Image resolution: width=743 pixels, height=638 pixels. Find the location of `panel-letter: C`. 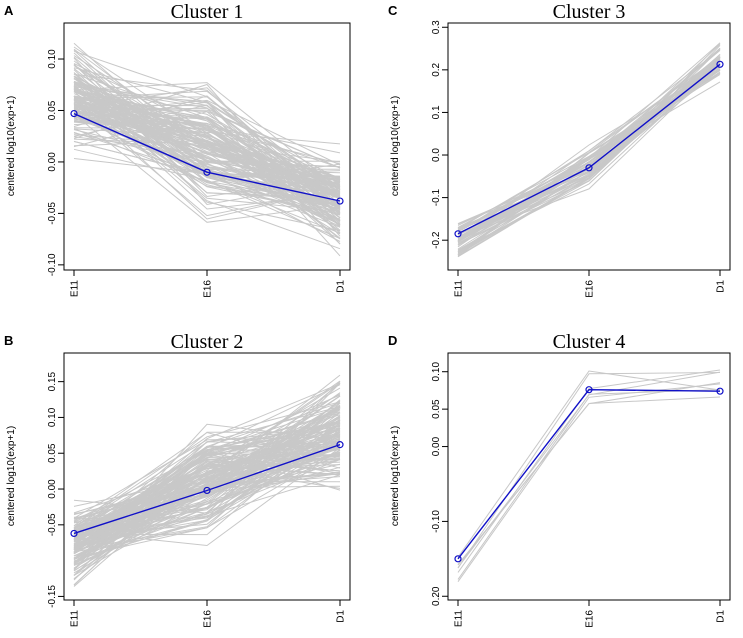

panel-letter: C is located at coordinates (393, 10).